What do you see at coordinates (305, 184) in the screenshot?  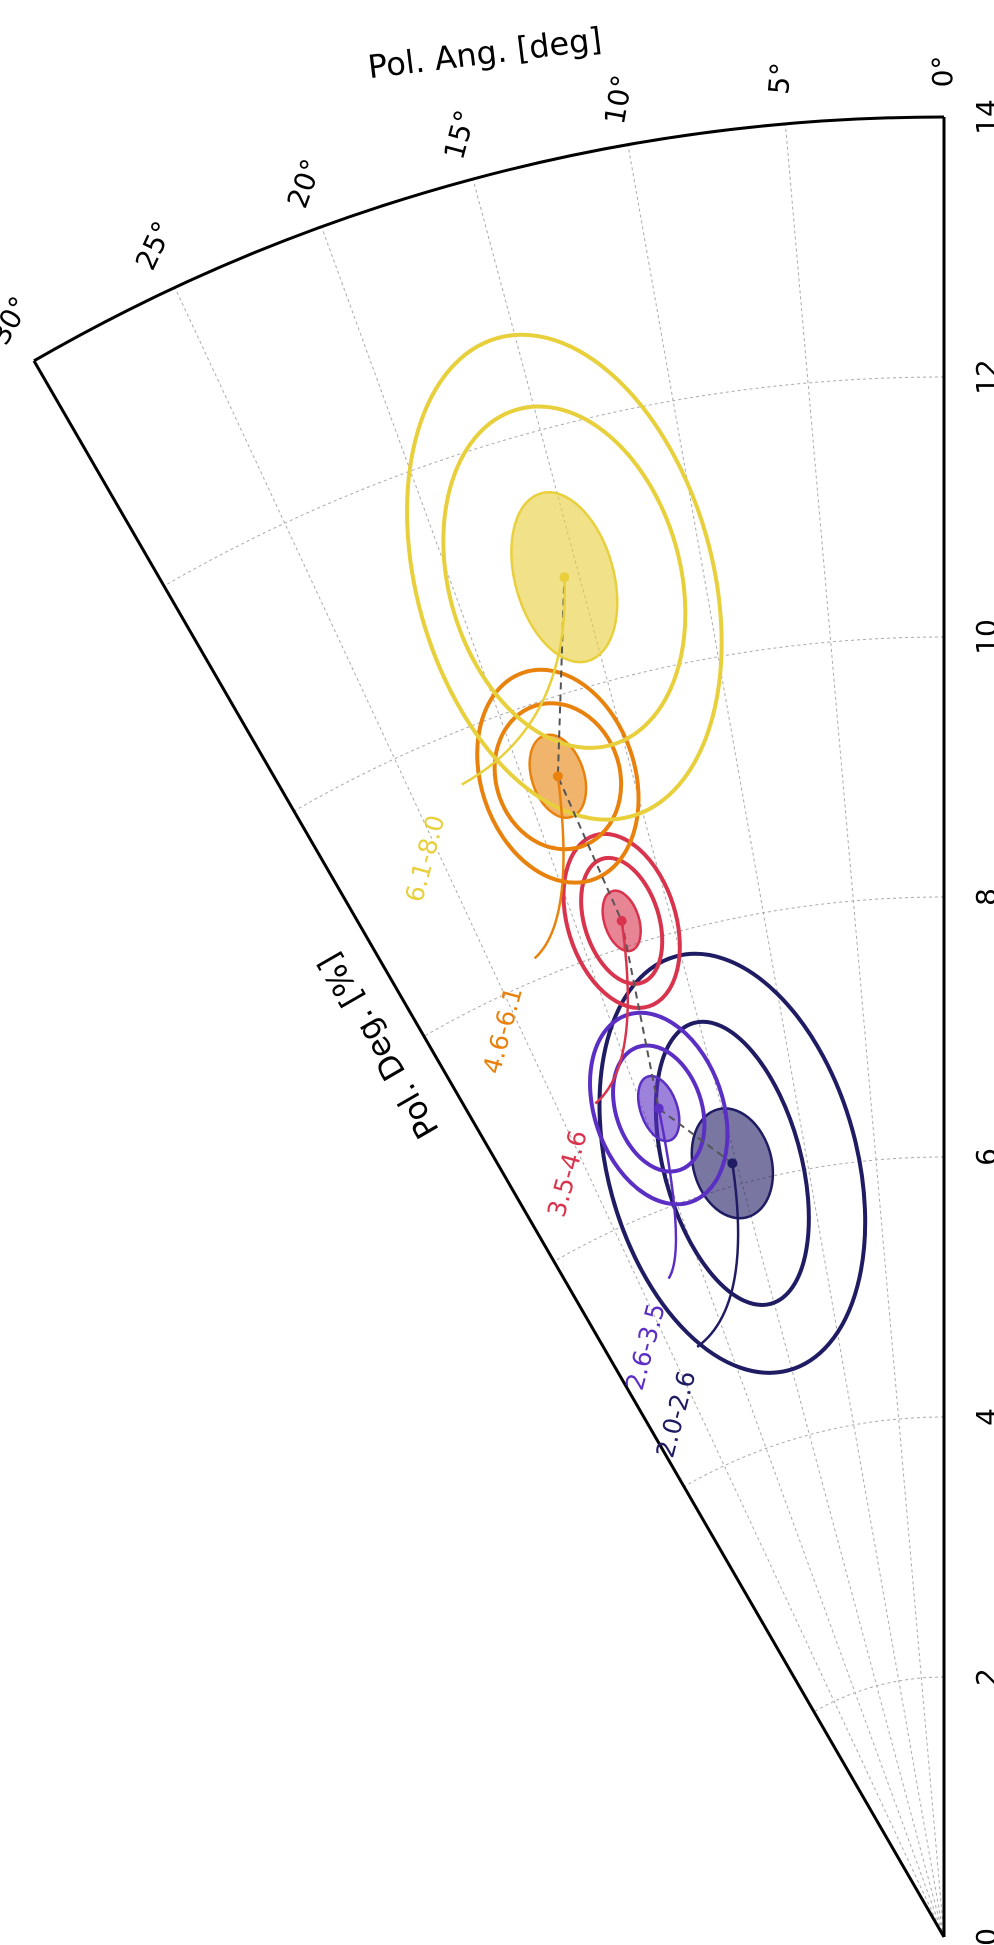 I see `theta-tick-label: 20°` at bounding box center [305, 184].